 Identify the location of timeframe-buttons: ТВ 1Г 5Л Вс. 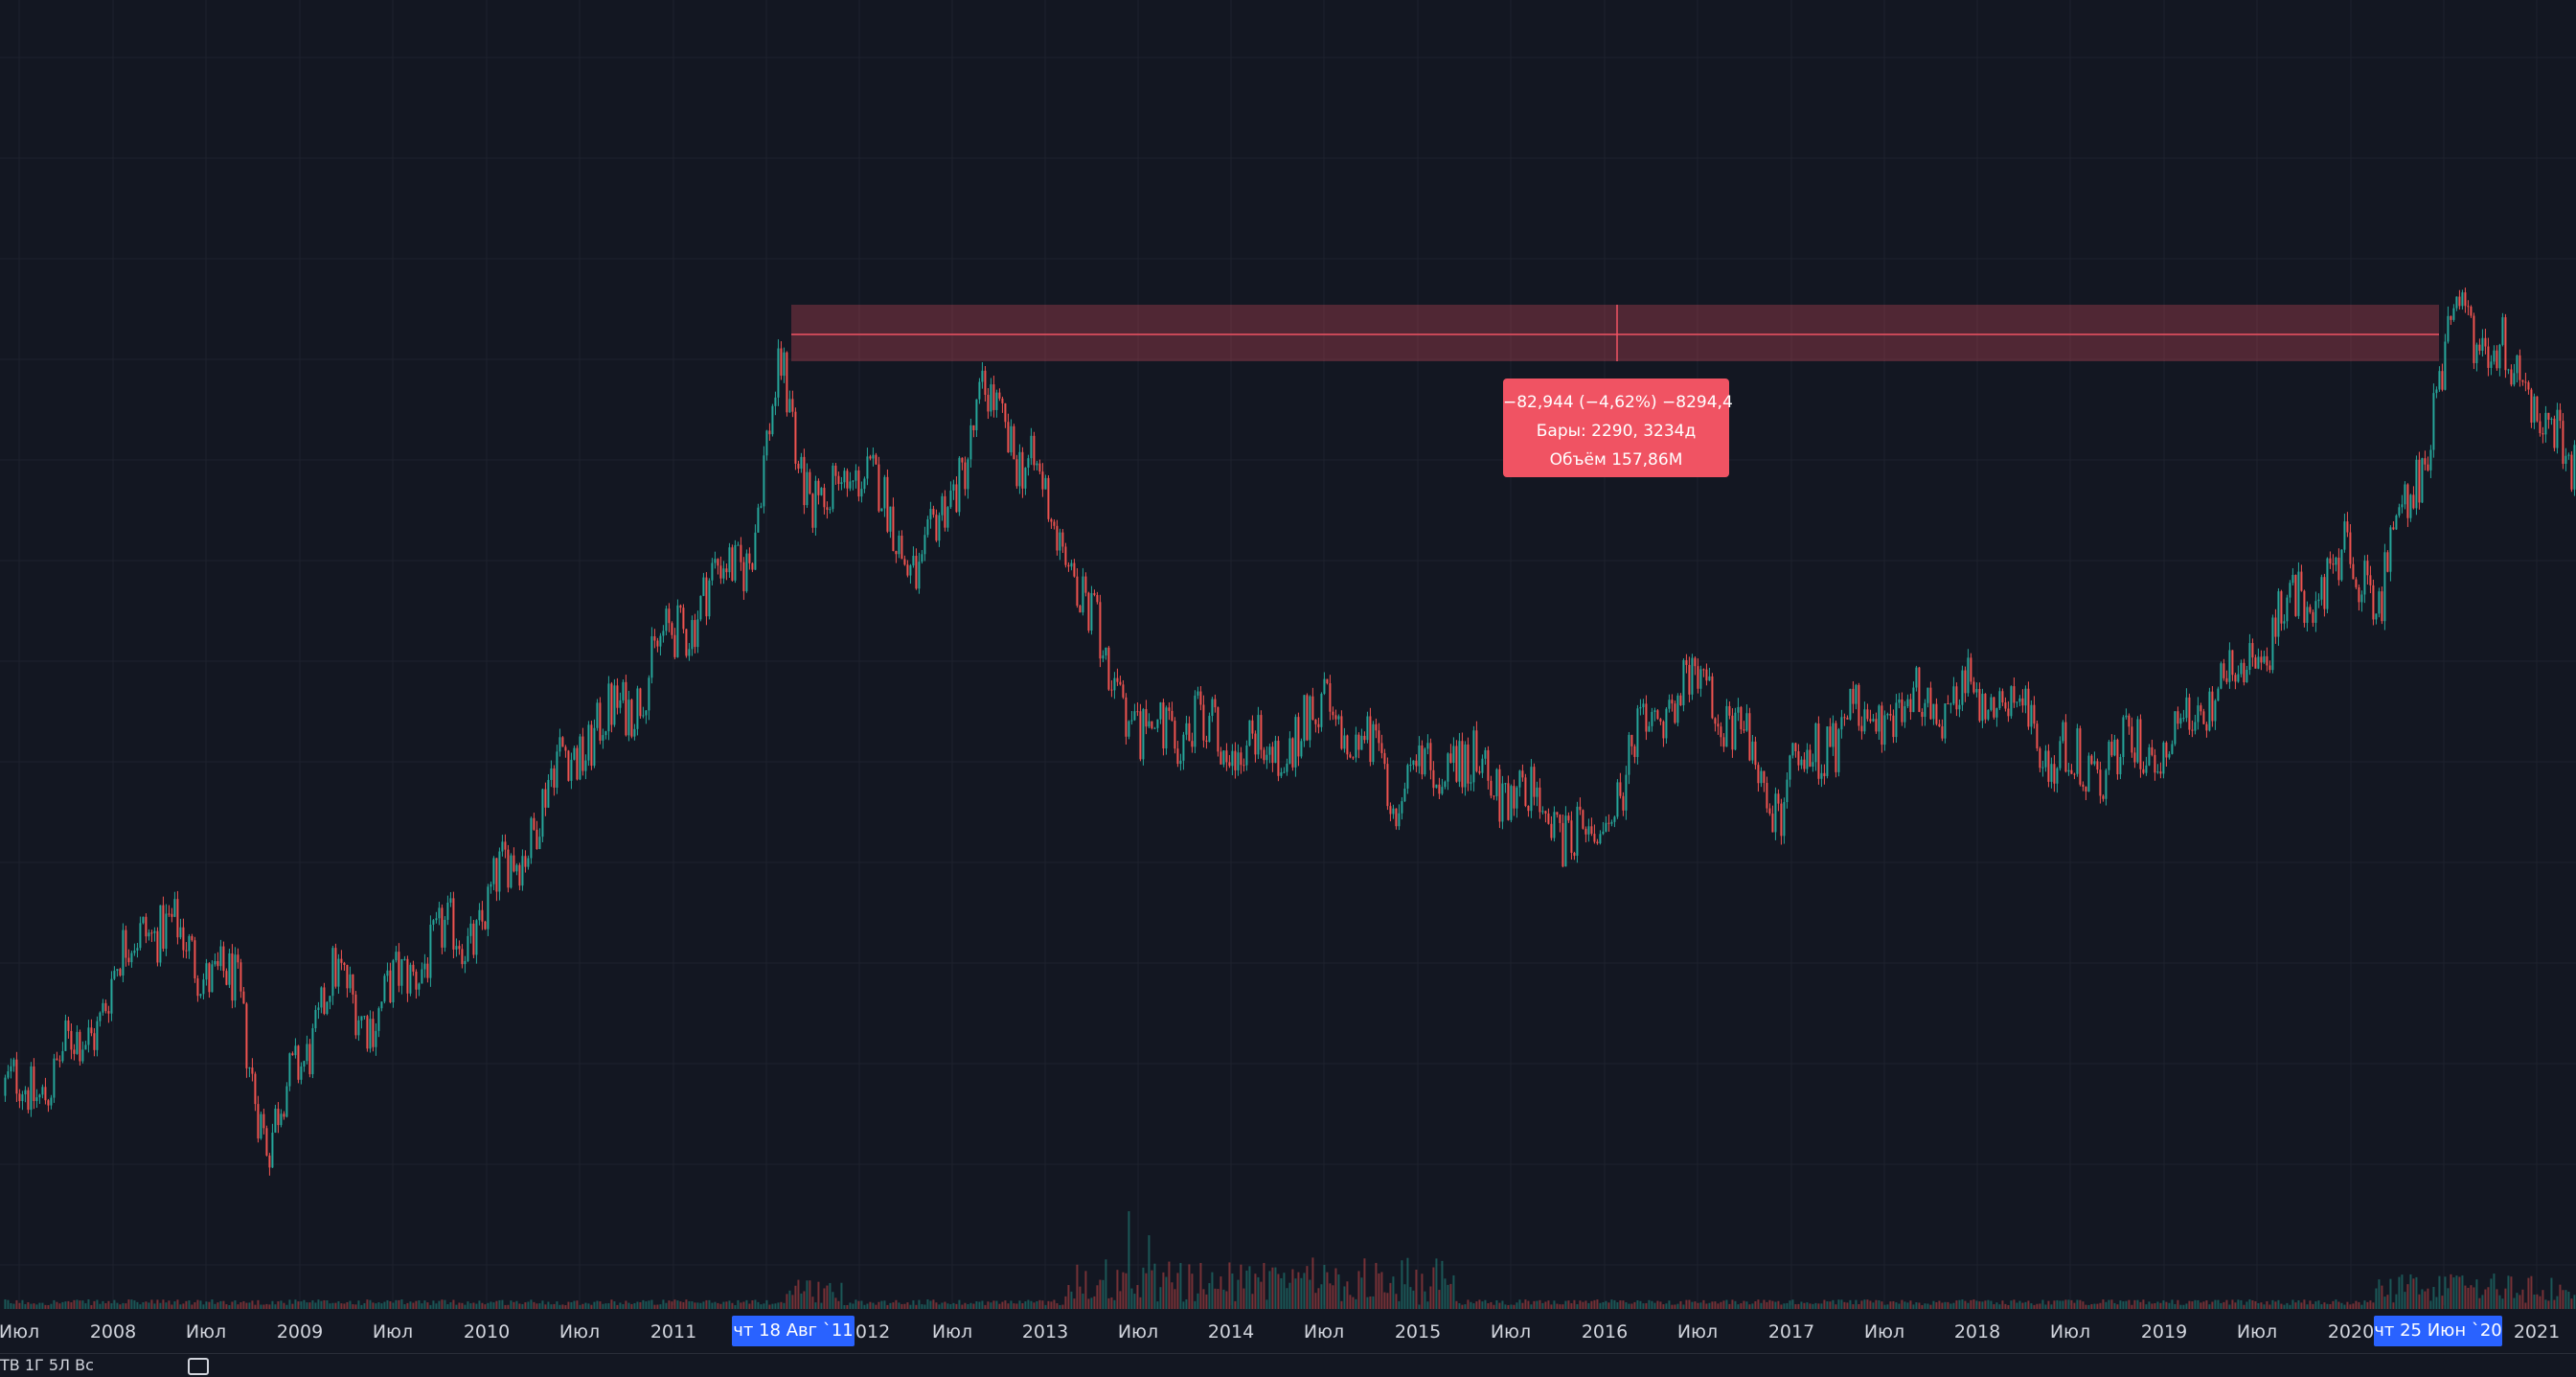
(47, 1365).